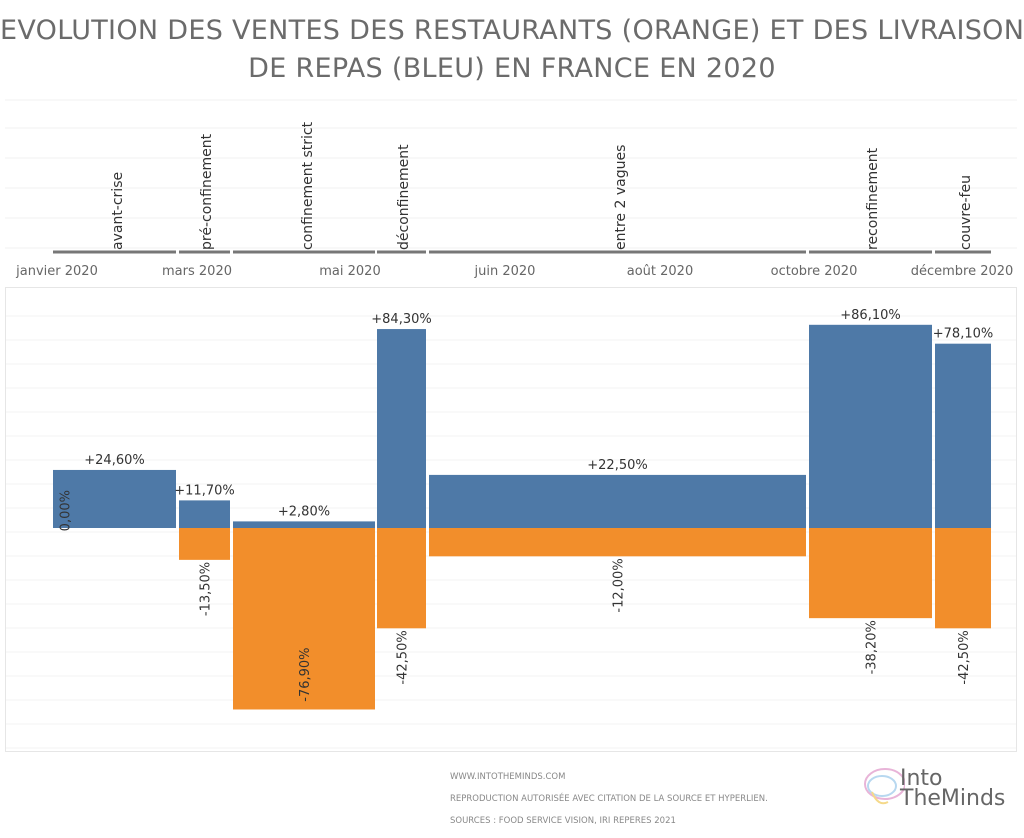  Describe the element at coordinates (114, 460) in the screenshot. I see `data-label-delivery: +24,60%` at that location.